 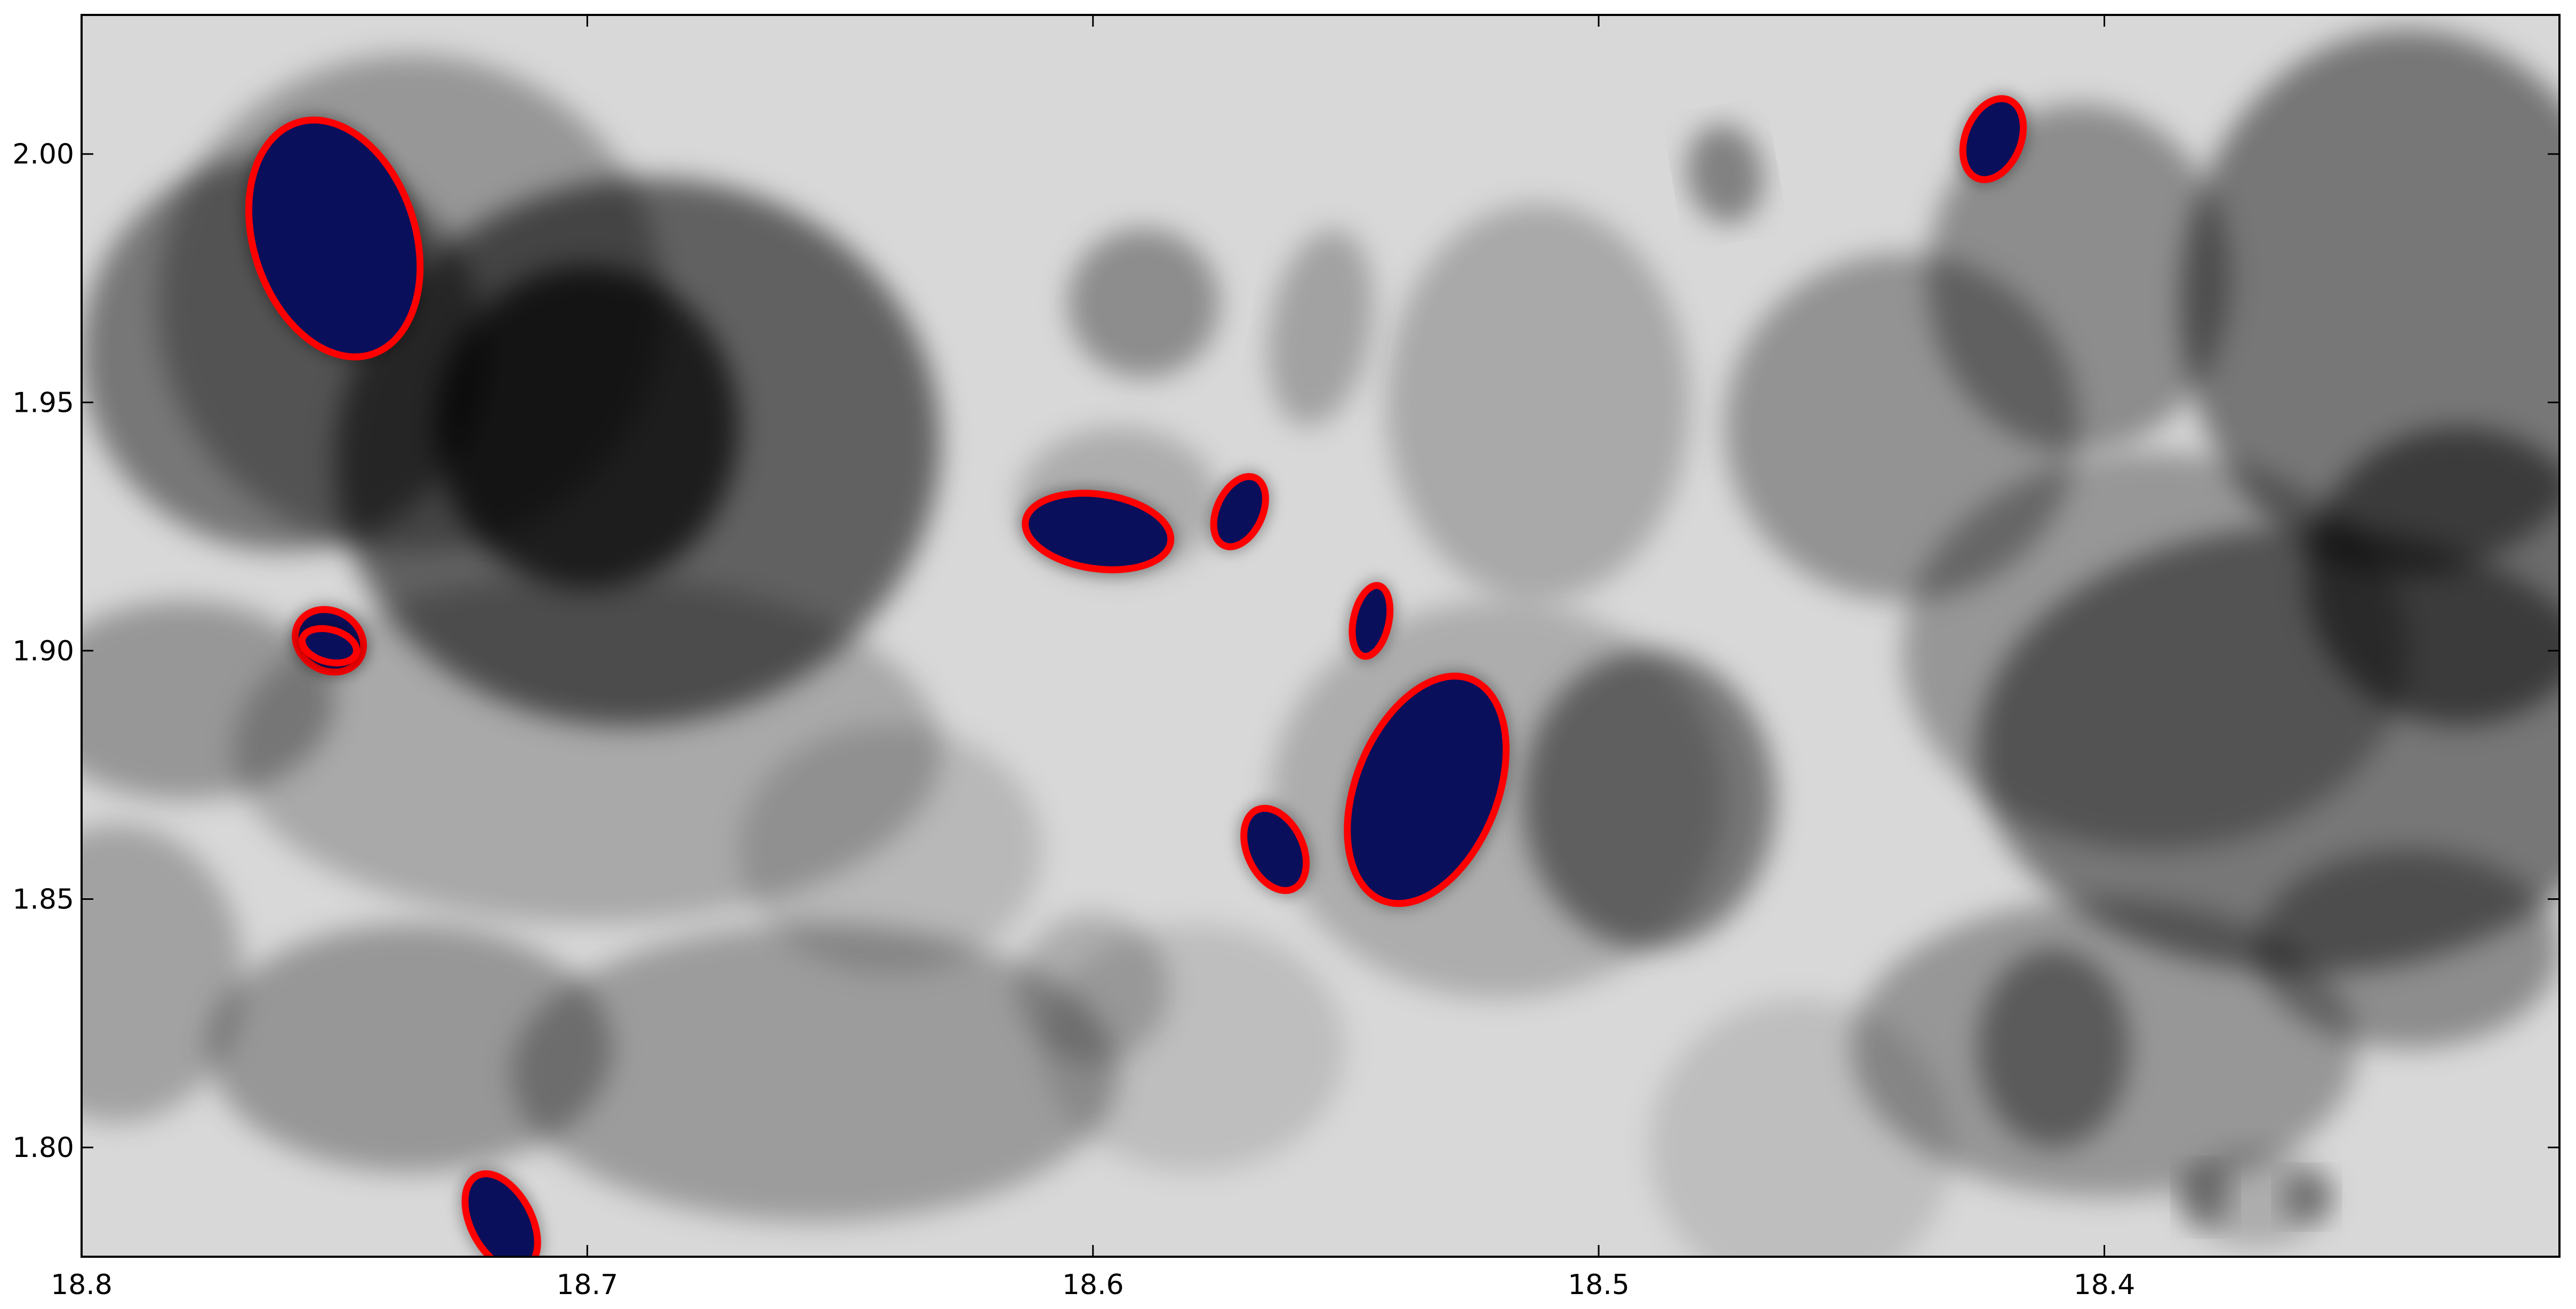 What do you see at coordinates (1093, 1285) in the screenshot?
I see `x-tick-label: 18.6` at bounding box center [1093, 1285].